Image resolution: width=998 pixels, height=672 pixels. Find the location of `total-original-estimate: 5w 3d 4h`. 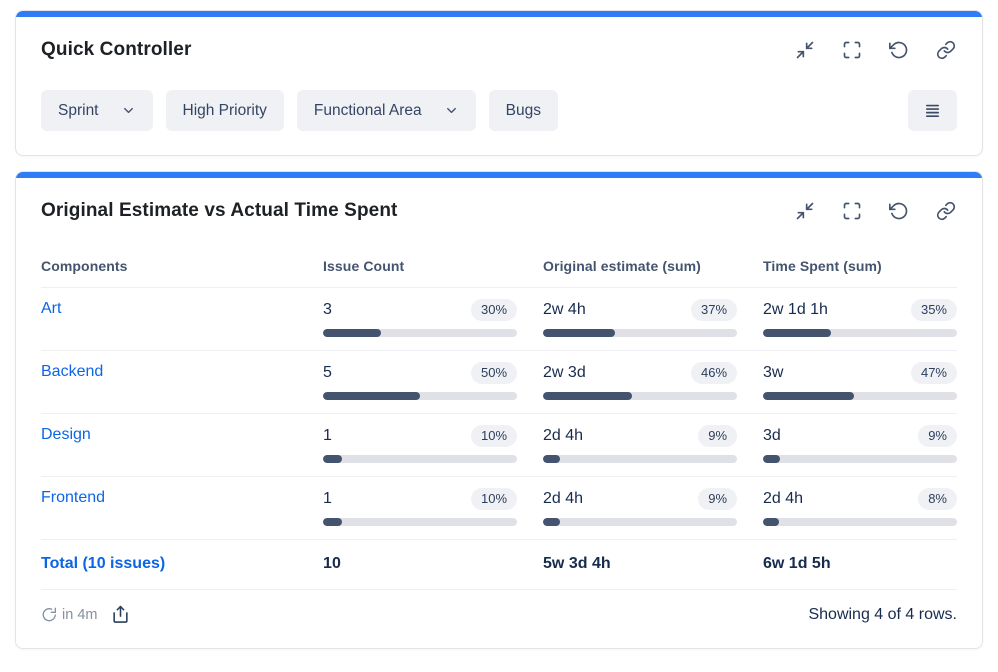

total-original-estimate: 5w 3d 4h is located at coordinates (577, 563).